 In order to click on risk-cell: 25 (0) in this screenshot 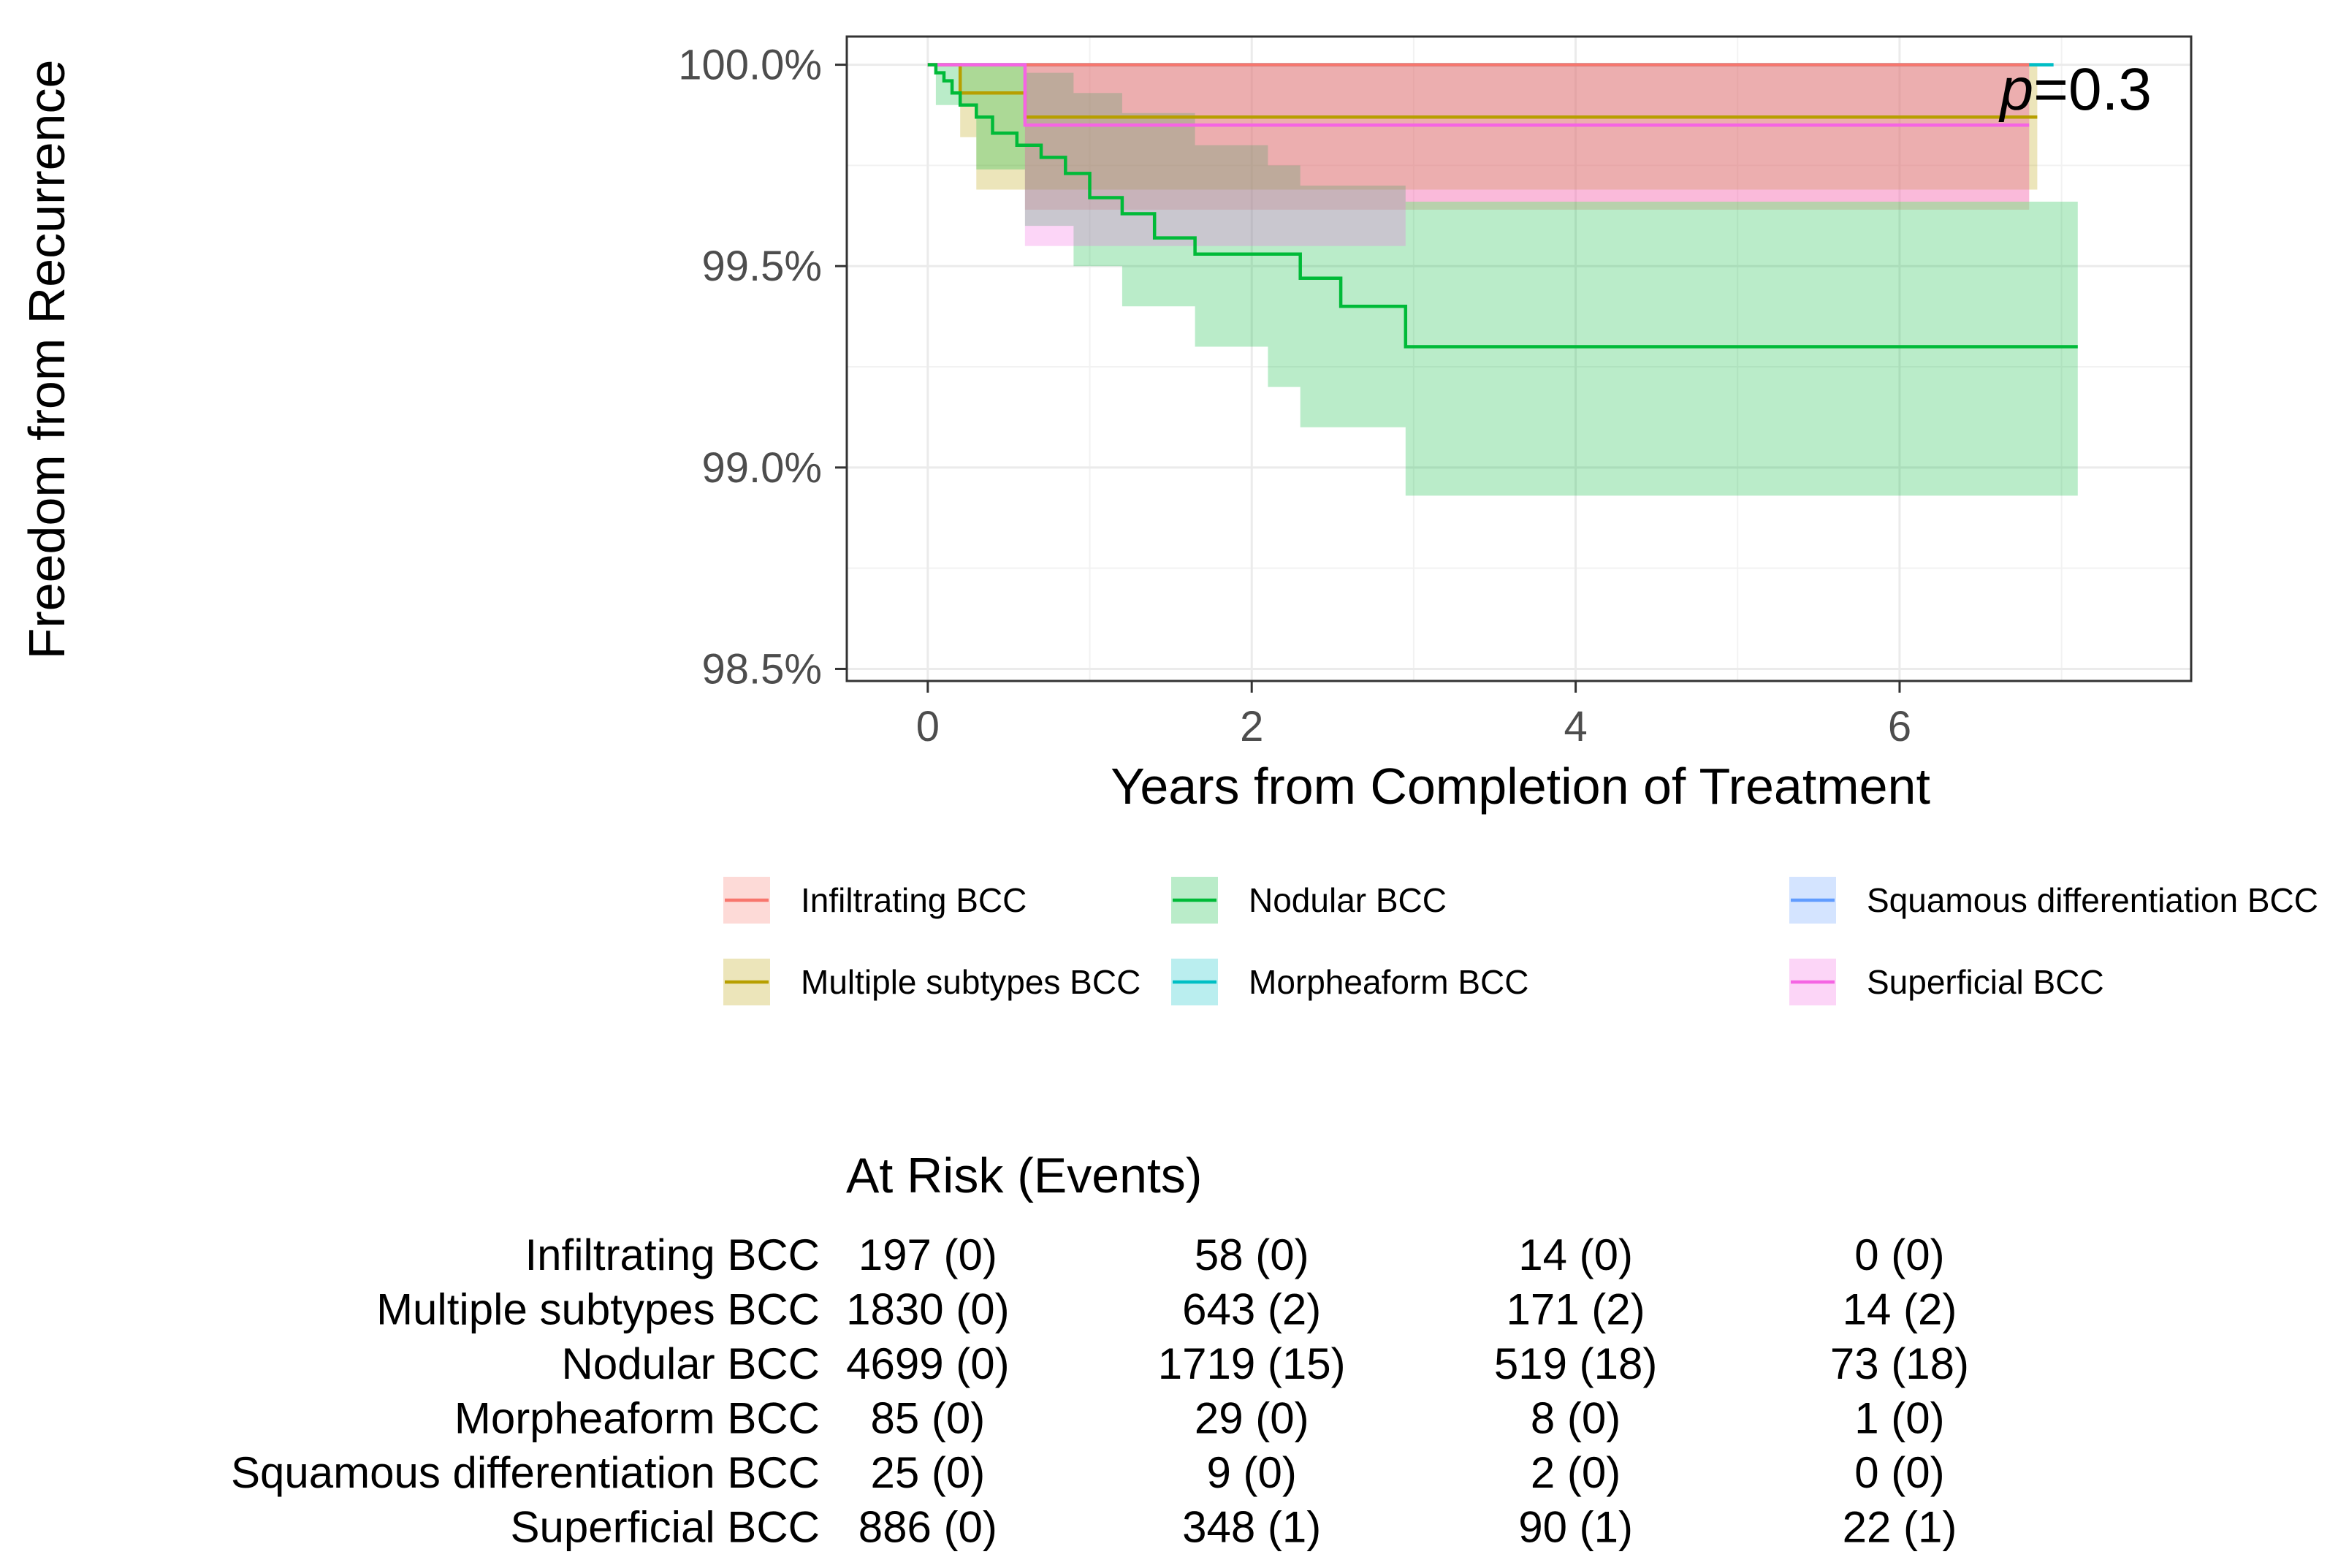, I will do `click(927, 1472)`.